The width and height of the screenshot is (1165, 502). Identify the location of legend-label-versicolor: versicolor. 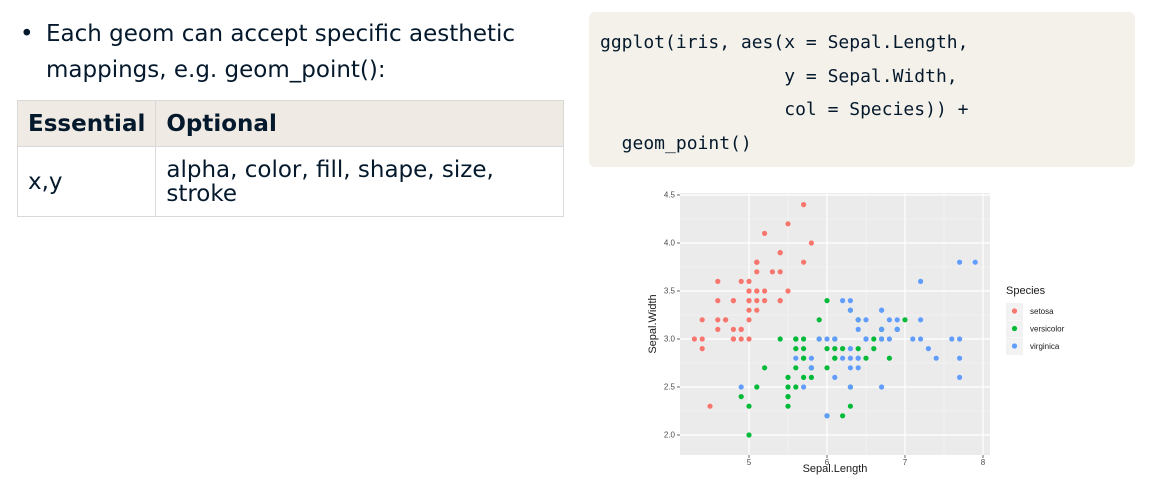
(1047, 329).